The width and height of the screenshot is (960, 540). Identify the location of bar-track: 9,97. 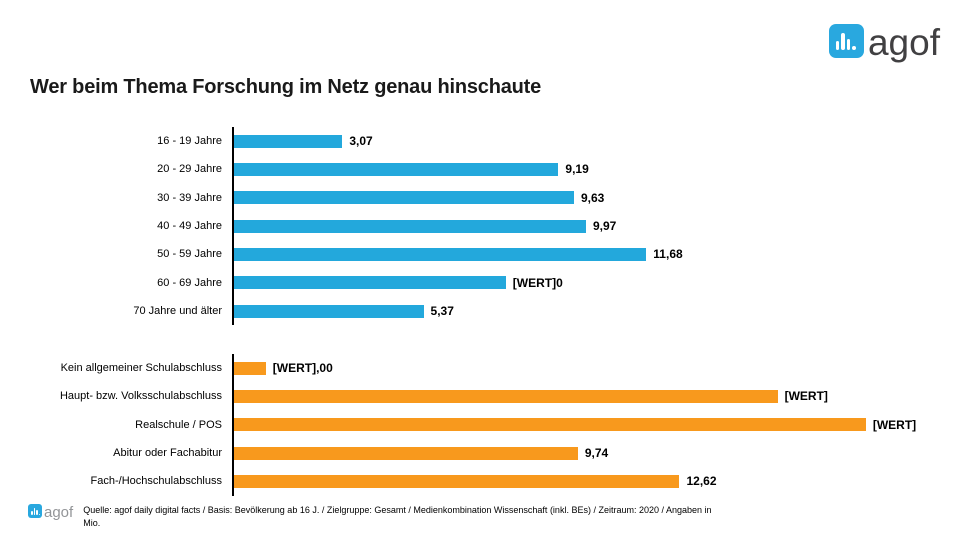
(586, 226).